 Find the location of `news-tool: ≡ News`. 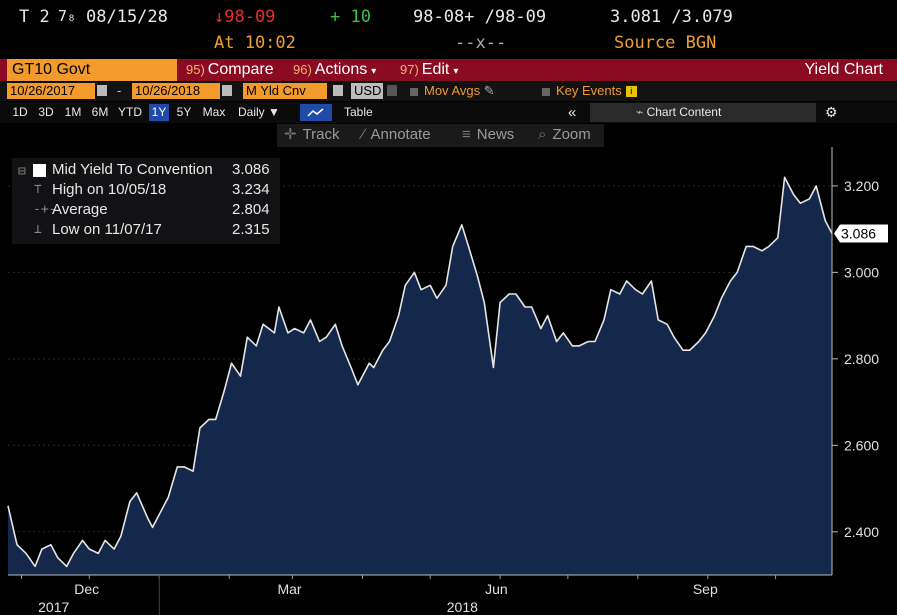

news-tool: ≡ News is located at coordinates (488, 135).